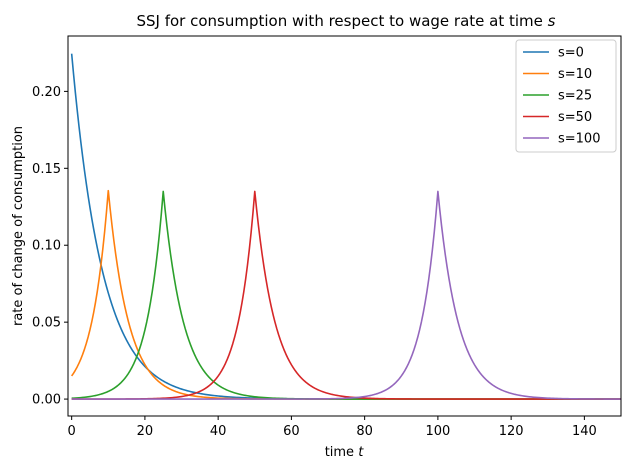 The width and height of the screenshot is (630, 470). What do you see at coordinates (364, 431) in the screenshot?
I see `x-tick-label: 80` at bounding box center [364, 431].